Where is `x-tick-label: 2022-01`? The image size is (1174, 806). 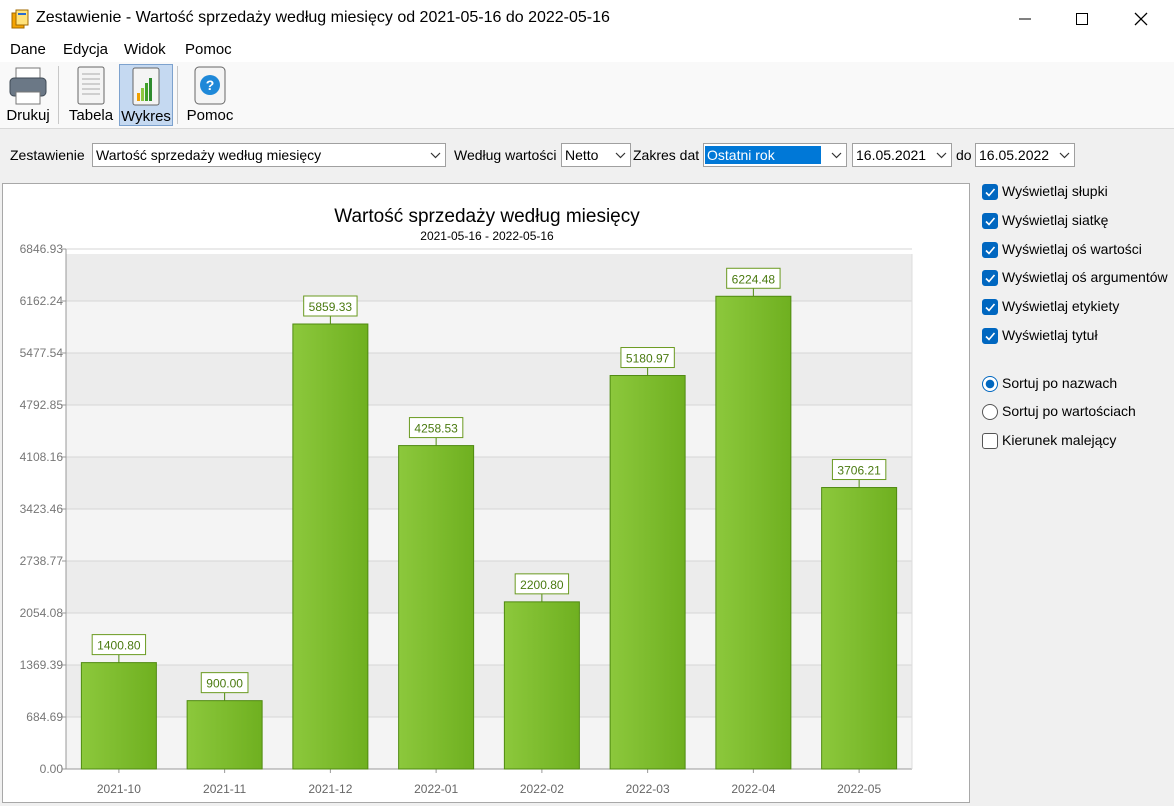 x-tick-label: 2022-01 is located at coordinates (436, 789).